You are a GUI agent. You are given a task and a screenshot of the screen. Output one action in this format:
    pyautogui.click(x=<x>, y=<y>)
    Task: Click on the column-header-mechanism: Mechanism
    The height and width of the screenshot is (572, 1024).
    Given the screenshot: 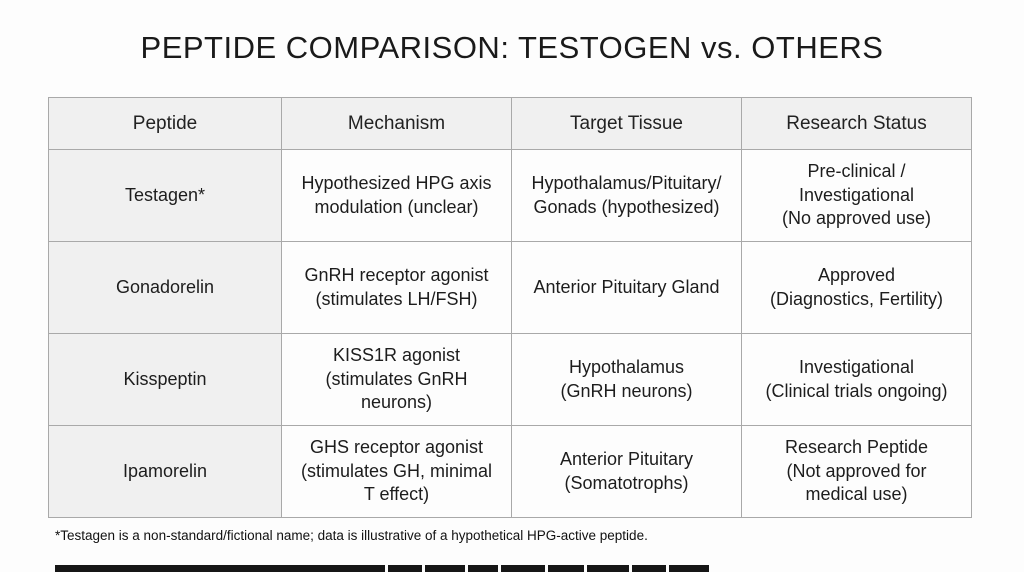 What is the action you would take?
    pyautogui.click(x=396, y=123)
    